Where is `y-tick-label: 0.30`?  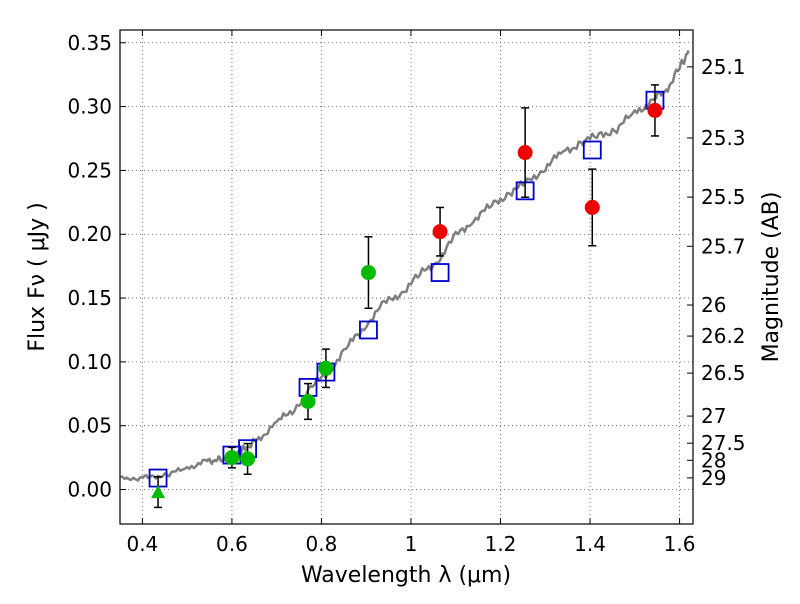 y-tick-label: 0.30 is located at coordinates (89, 107).